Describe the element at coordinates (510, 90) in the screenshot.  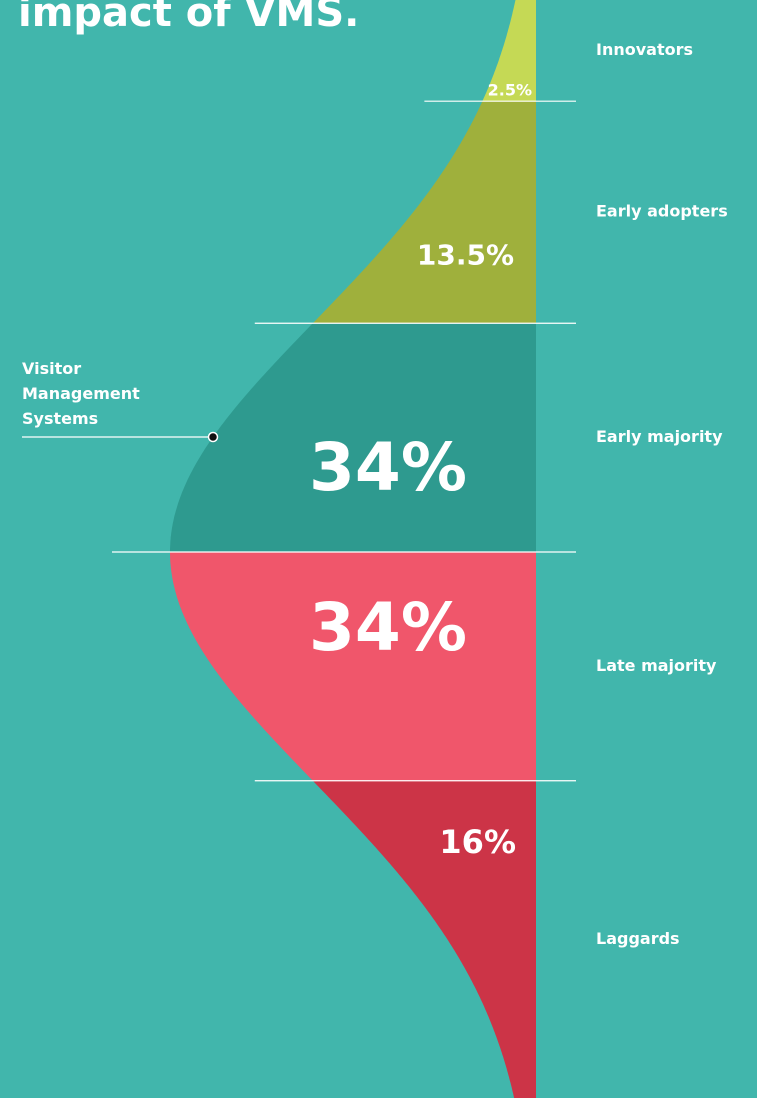
I see `value-label: 2.5%` at that location.